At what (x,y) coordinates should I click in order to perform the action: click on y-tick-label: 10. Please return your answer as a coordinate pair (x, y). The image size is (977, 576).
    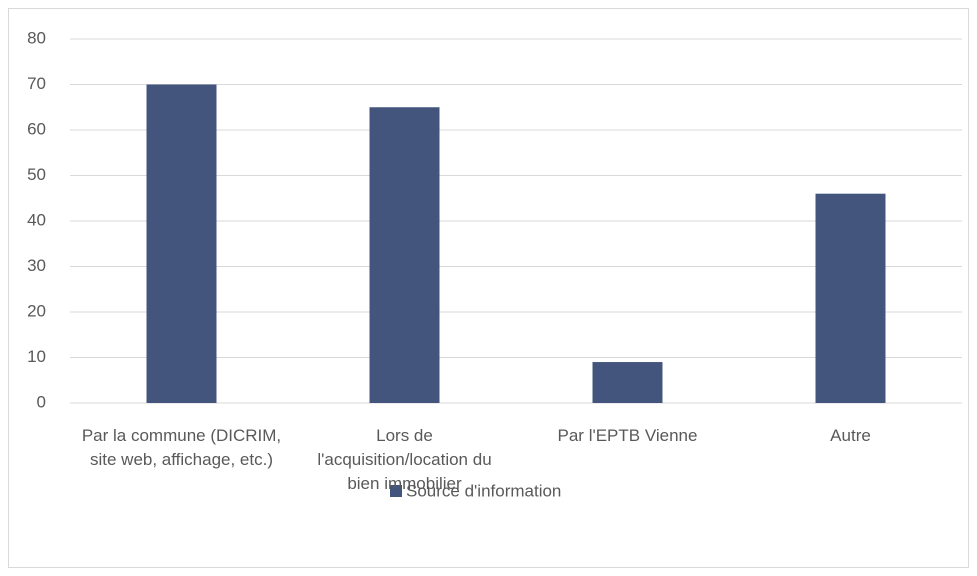
    Looking at the image, I should click on (36, 356).